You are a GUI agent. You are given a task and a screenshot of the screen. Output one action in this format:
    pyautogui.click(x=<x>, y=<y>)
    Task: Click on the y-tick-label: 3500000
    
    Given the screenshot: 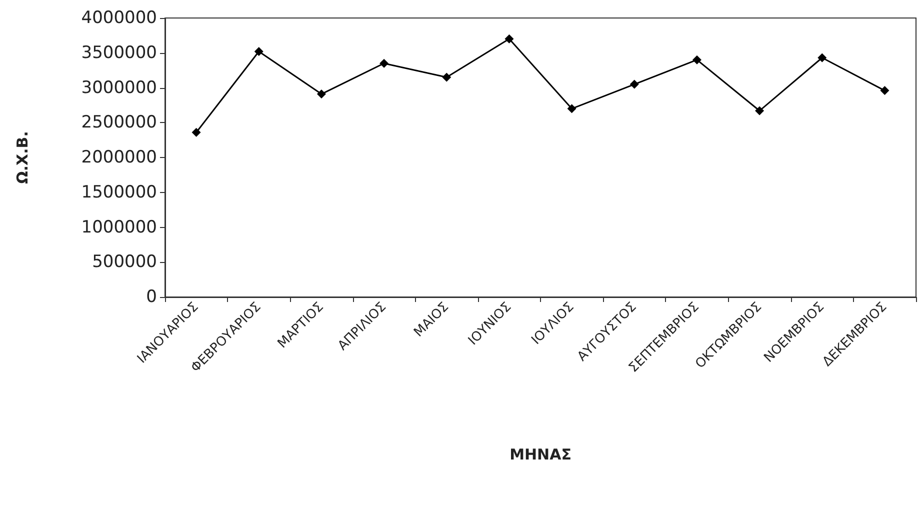 What is the action you would take?
    pyautogui.click(x=119, y=52)
    